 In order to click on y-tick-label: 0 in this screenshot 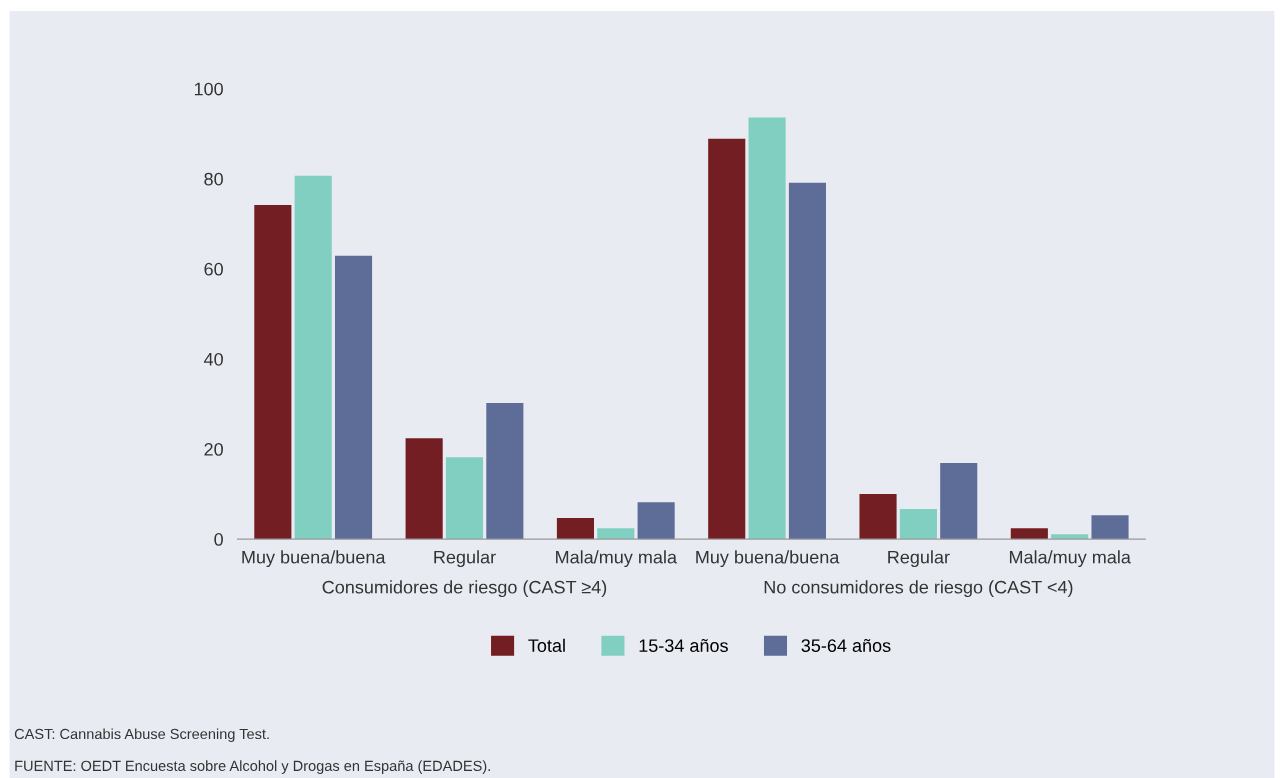, I will do `click(218, 539)`.